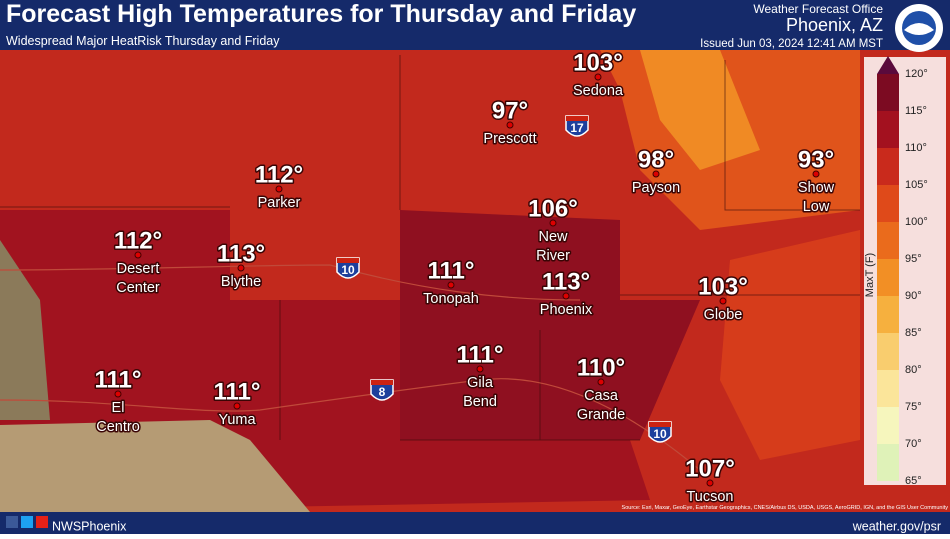 This screenshot has height=539, width=950. What do you see at coordinates (913, 296) in the screenshot?
I see `legend-tick-label: 90°` at bounding box center [913, 296].